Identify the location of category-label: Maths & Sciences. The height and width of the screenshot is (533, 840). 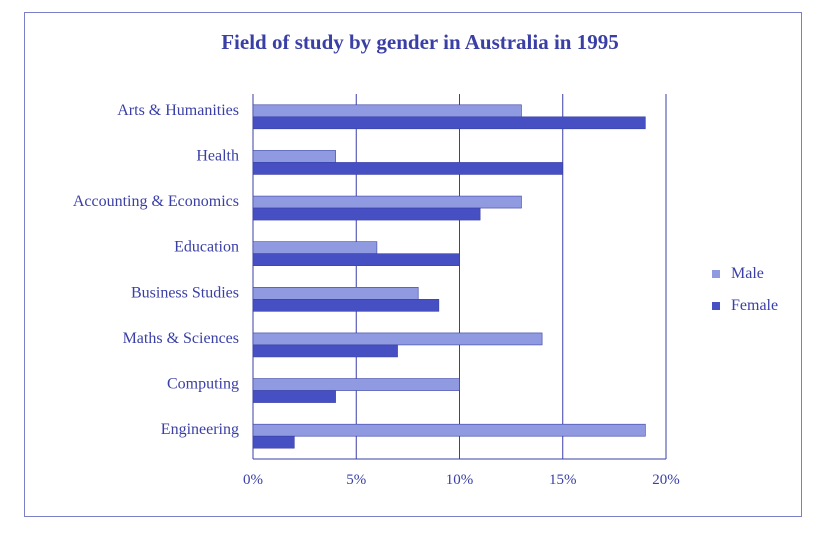
(181, 338).